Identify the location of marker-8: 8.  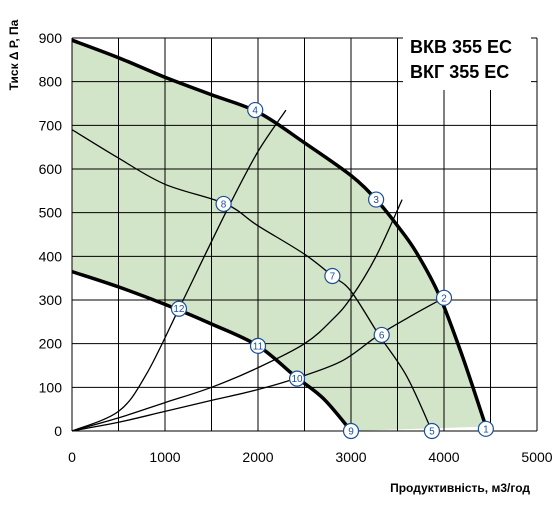
(223, 204).